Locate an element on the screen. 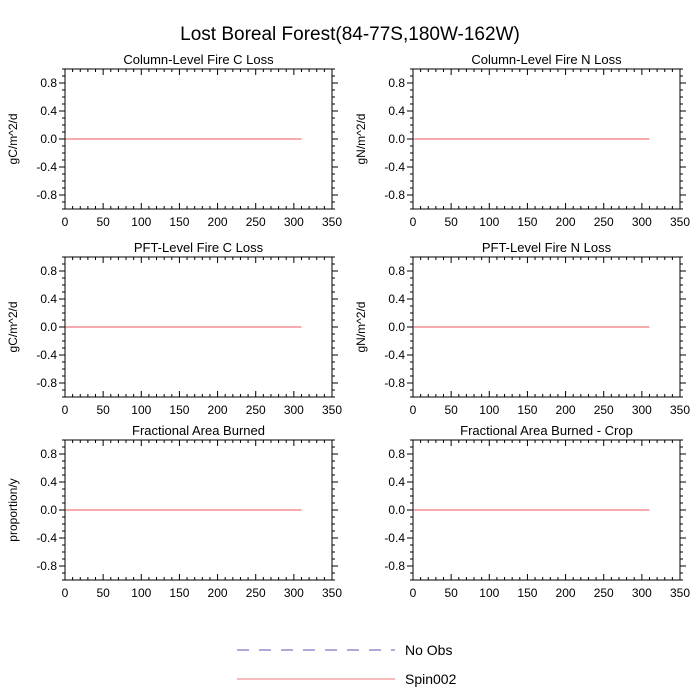 The width and height of the screenshot is (700, 700). legend-label: No Obs is located at coordinates (428, 650).